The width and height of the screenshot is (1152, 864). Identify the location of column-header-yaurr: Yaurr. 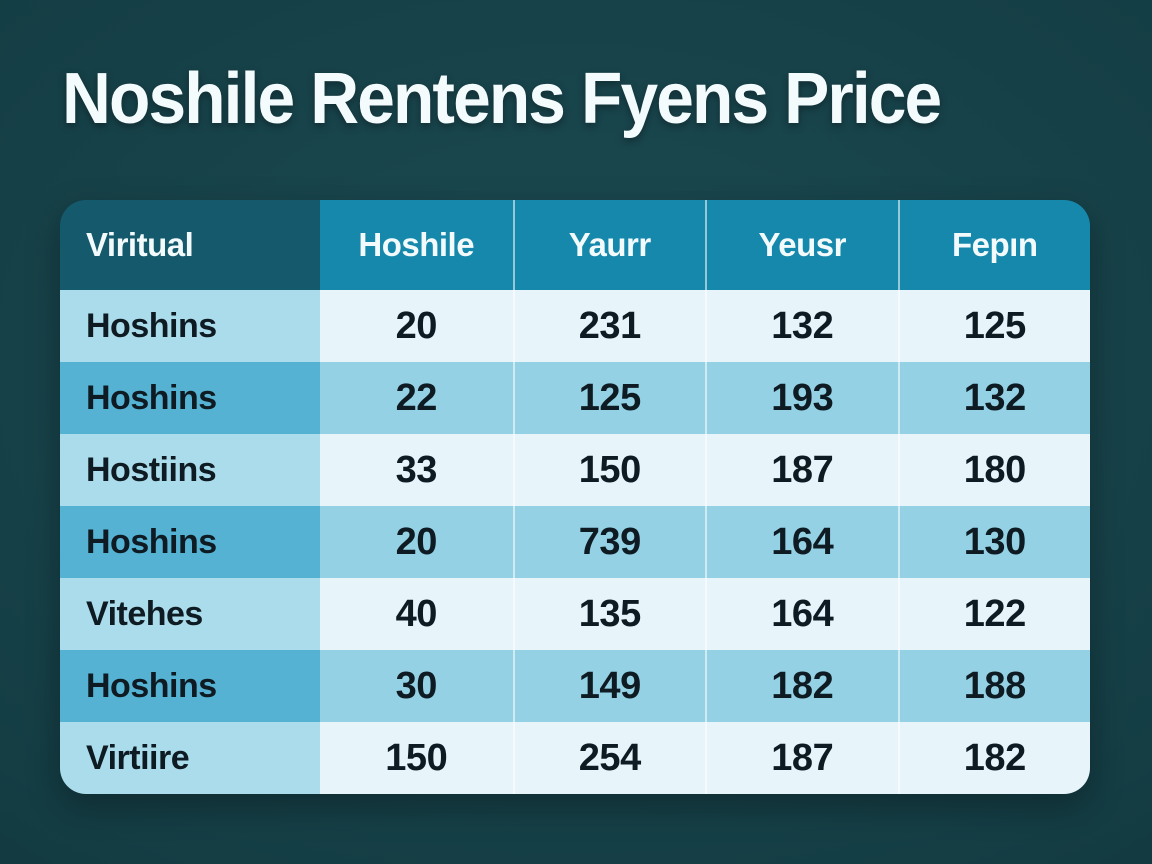
(608, 245).